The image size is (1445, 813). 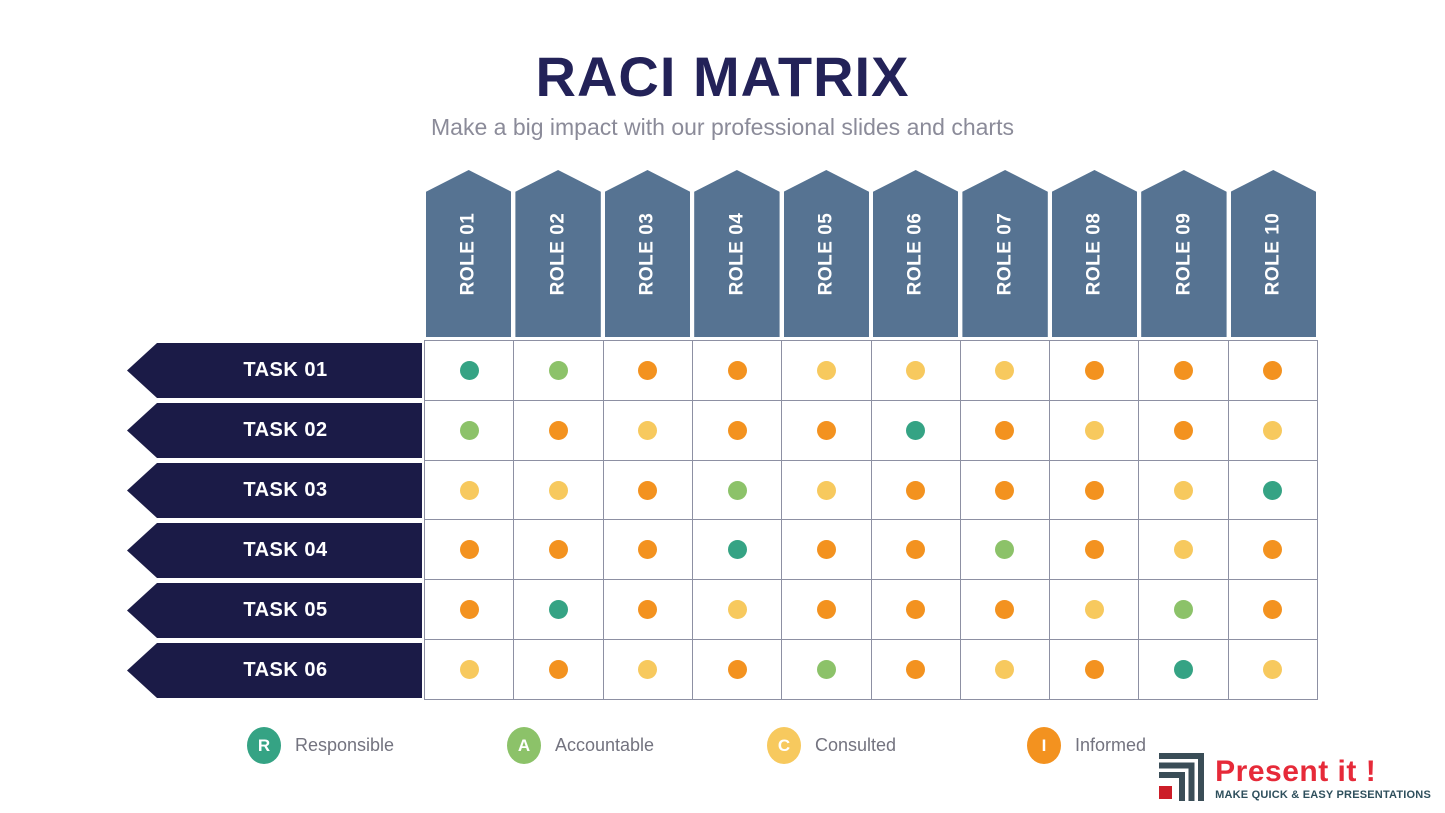 I want to click on task-label: TASK 03, so click(x=285, y=490).